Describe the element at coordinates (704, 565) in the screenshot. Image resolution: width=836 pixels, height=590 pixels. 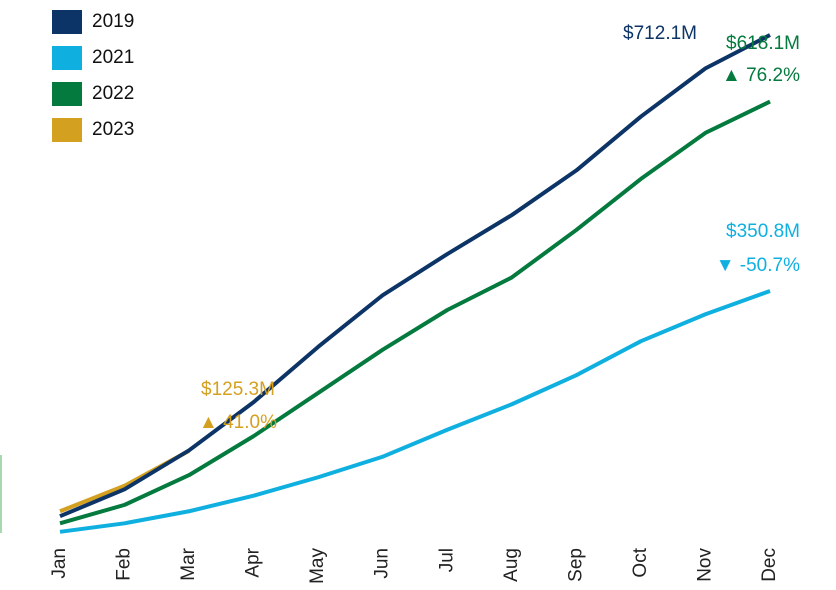
I see `x-tick-label: Nov` at that location.